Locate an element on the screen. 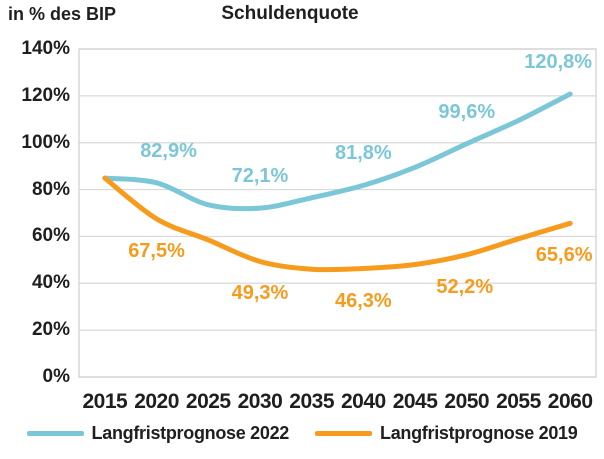 The height and width of the screenshot is (459, 604). orange-line-swatch-icon is located at coordinates (343, 433).